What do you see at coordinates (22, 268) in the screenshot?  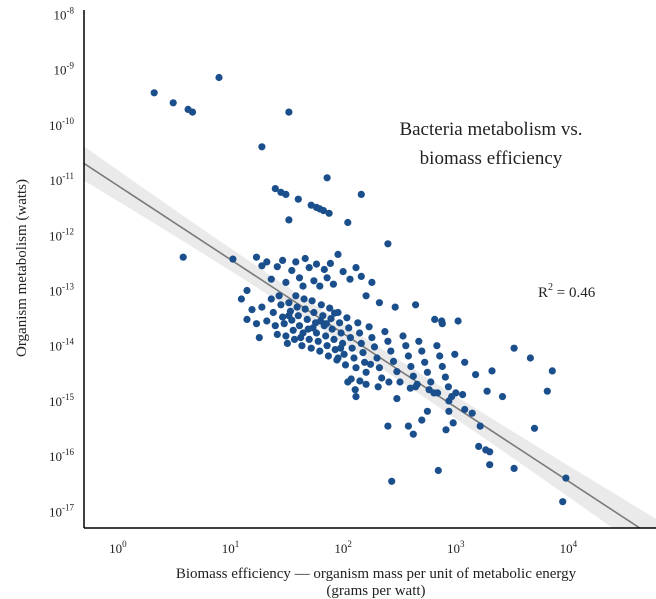 I see `y-axis-label: Organism metabolism (watts)` at bounding box center [22, 268].